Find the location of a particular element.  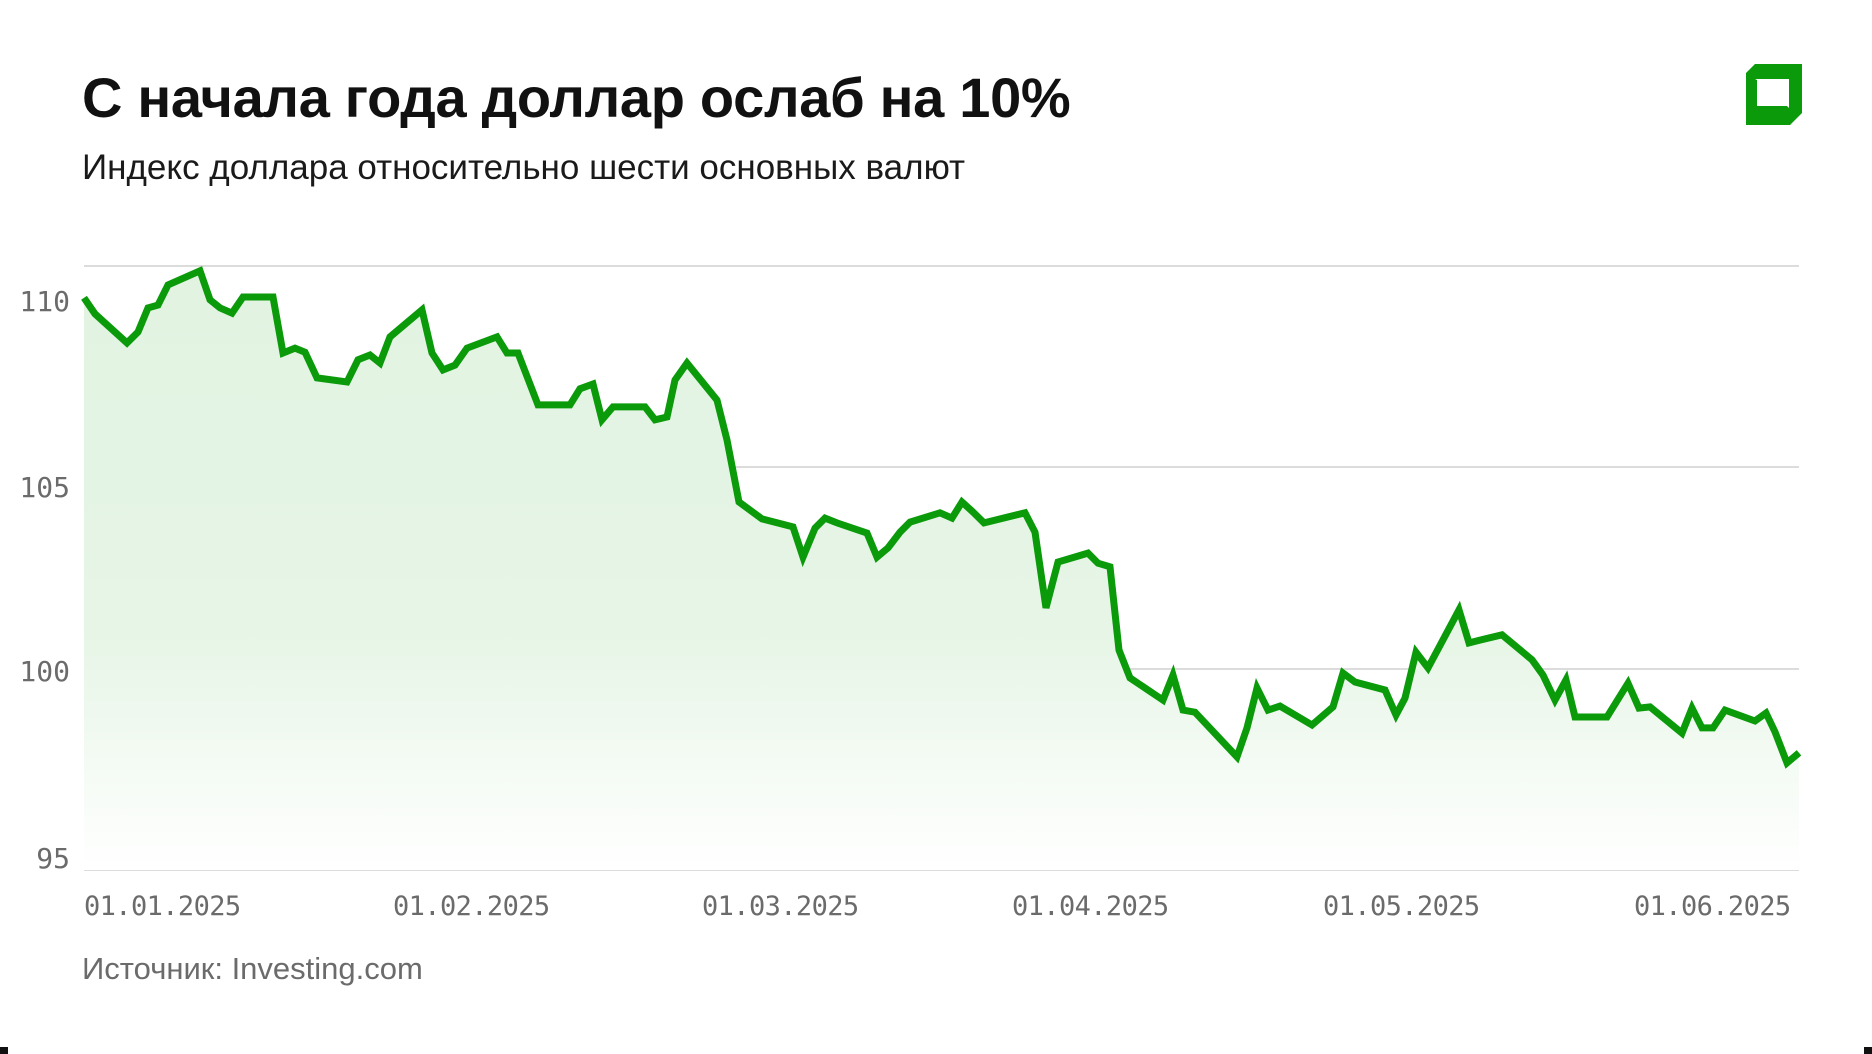

x-tick-label-may: 01.05.2025 is located at coordinates (1401, 906).